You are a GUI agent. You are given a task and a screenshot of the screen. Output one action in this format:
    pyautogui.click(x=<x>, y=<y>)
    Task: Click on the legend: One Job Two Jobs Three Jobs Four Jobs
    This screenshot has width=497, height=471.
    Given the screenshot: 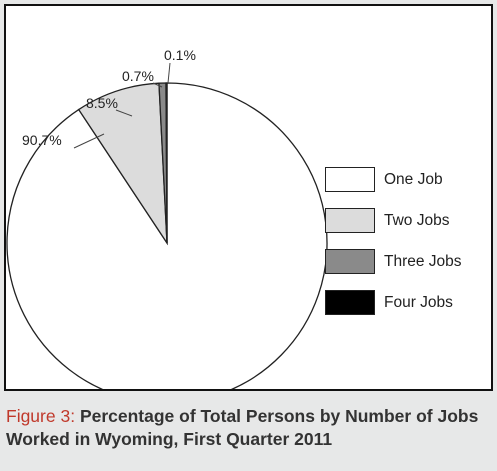 What is the action you would take?
    pyautogui.click(x=393, y=249)
    